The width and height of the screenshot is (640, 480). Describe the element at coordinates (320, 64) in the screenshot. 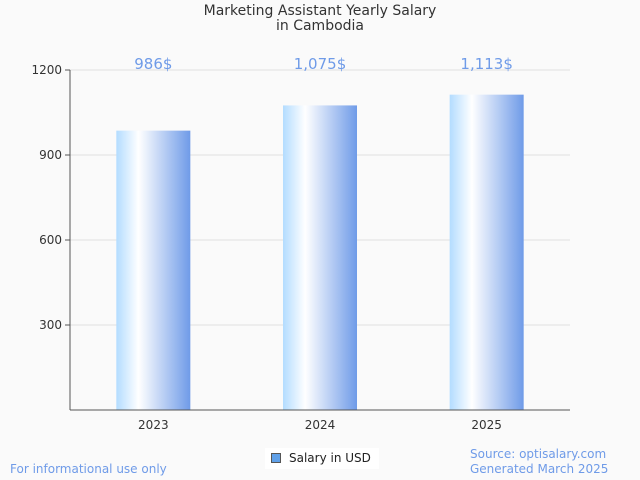

I see `data-label: 1,075$` at that location.